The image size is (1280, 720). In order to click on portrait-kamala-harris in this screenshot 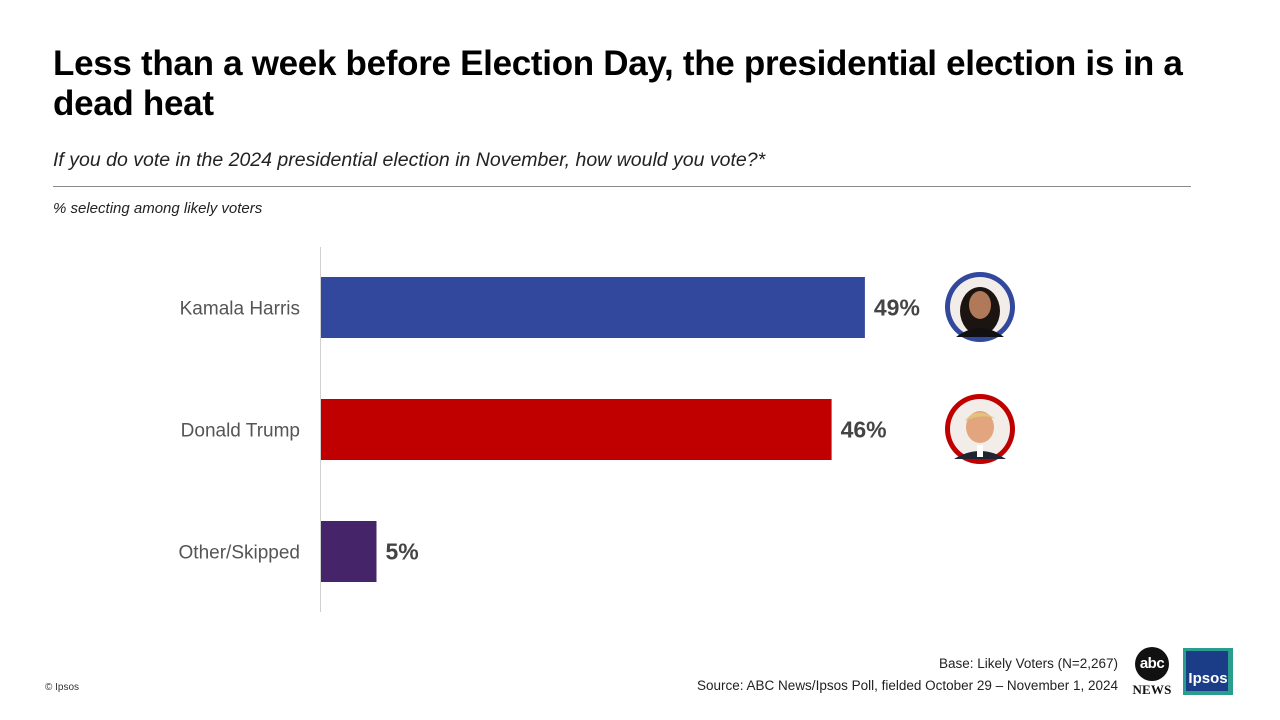, I will do `click(980, 307)`.